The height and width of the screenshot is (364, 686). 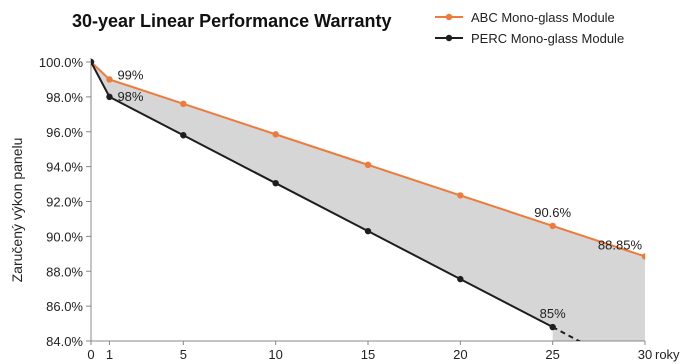 I want to click on annotation-label: 88.85%, so click(x=620, y=244).